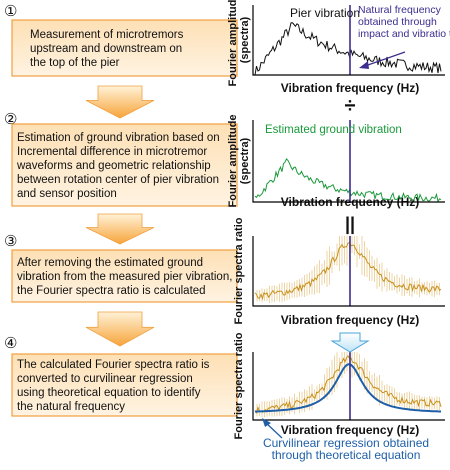 The image size is (450, 470). What do you see at coordinates (109, 393) in the screenshot?
I see `step-text: using theoretical equation to identify` at bounding box center [109, 393].